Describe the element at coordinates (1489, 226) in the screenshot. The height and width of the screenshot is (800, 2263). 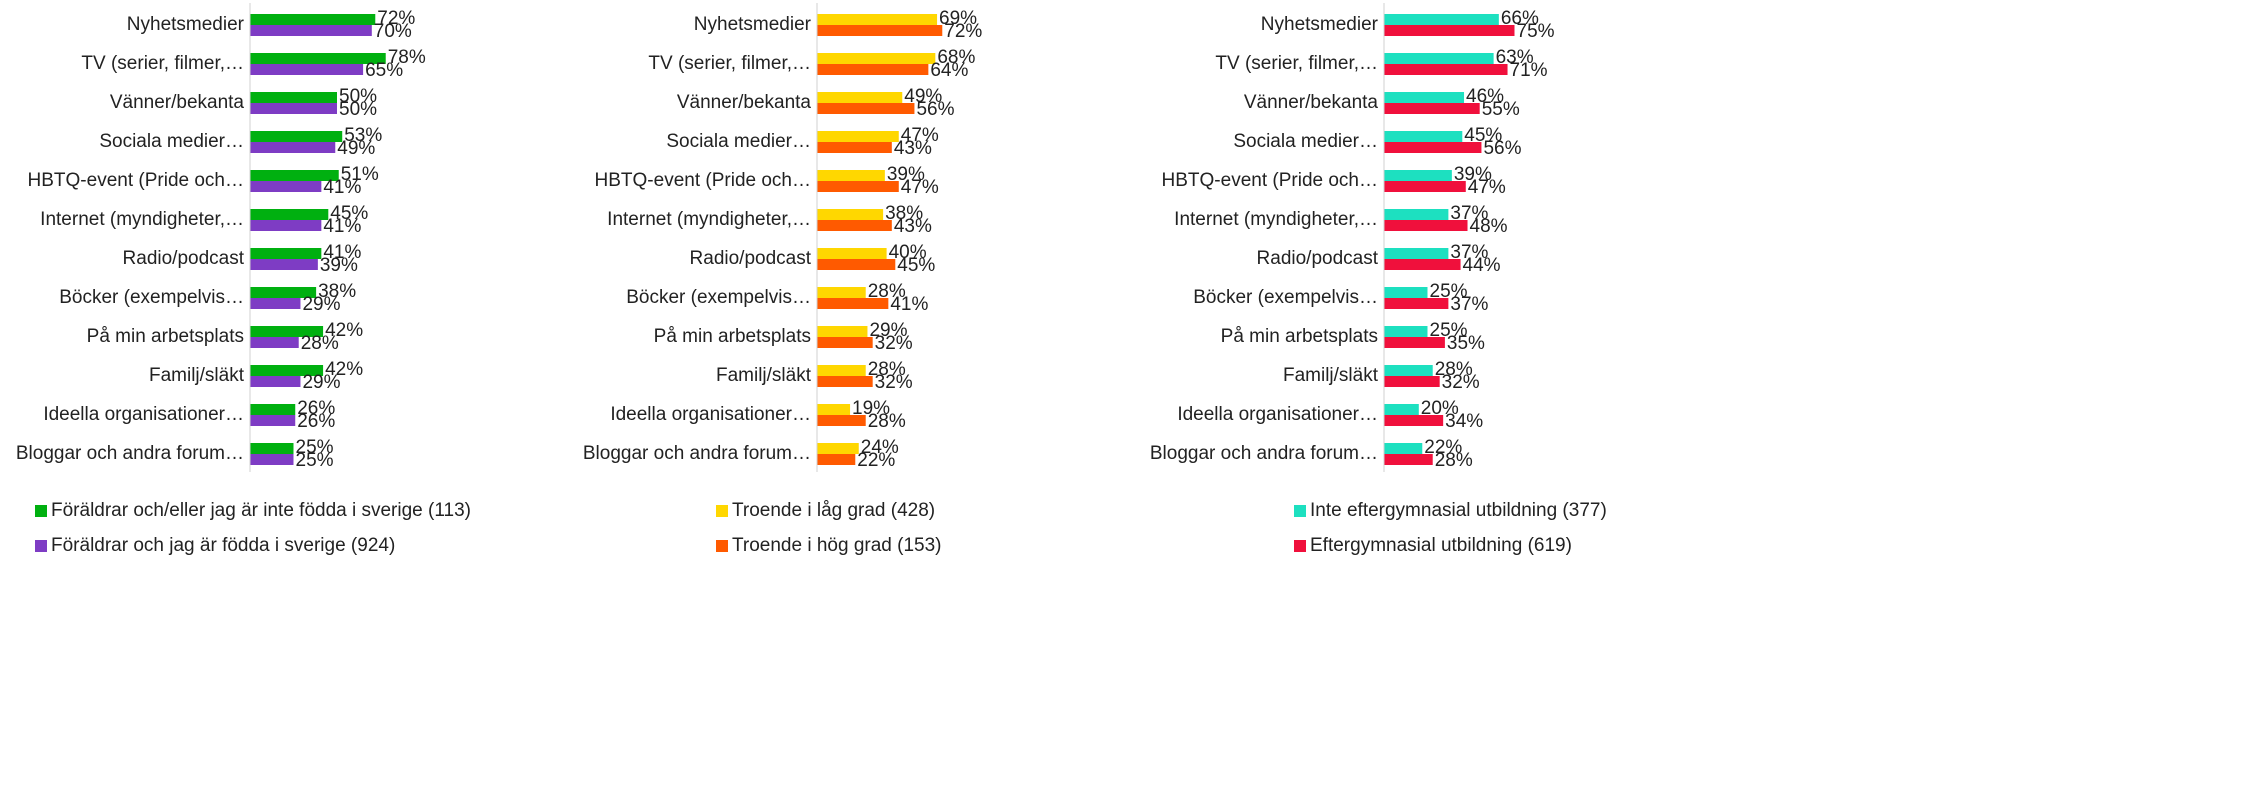
I see `value-label: 48%` at that location.